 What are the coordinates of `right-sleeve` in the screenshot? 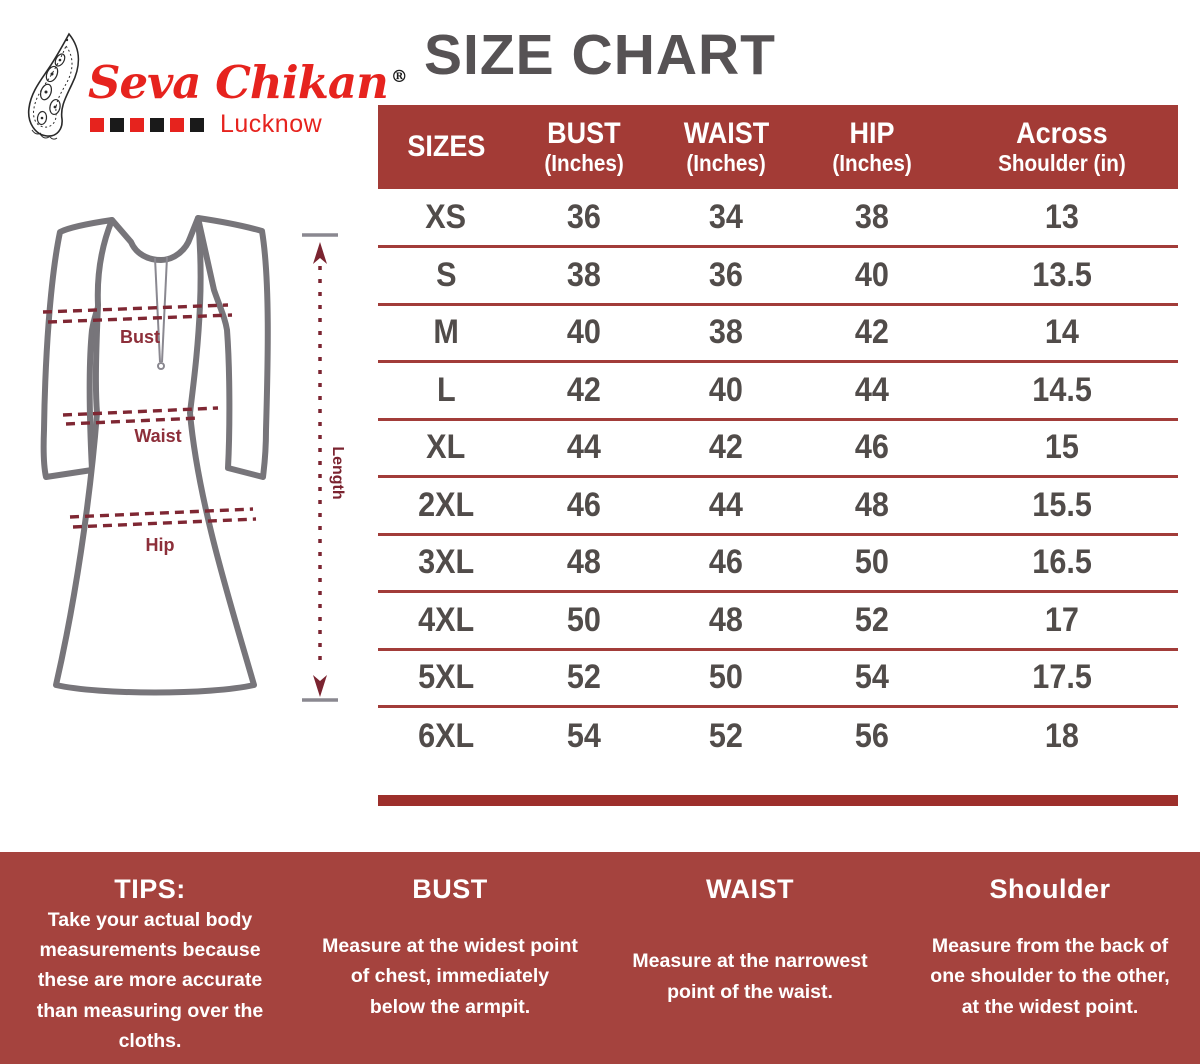 It's located at (233, 347).